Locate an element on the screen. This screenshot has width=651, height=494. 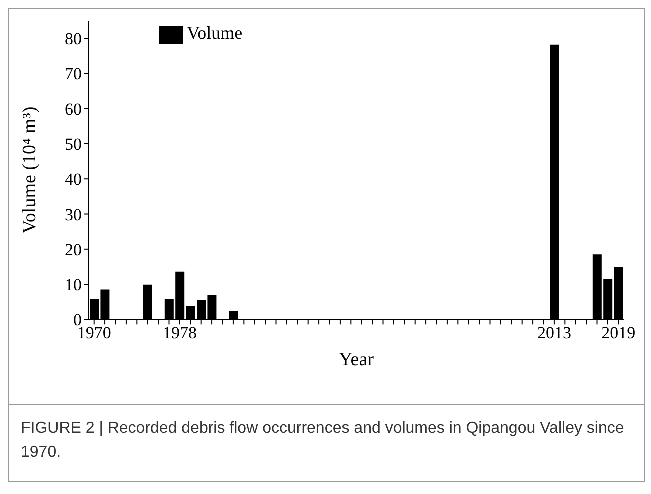
x-tick-label: 1978 is located at coordinates (179, 333).